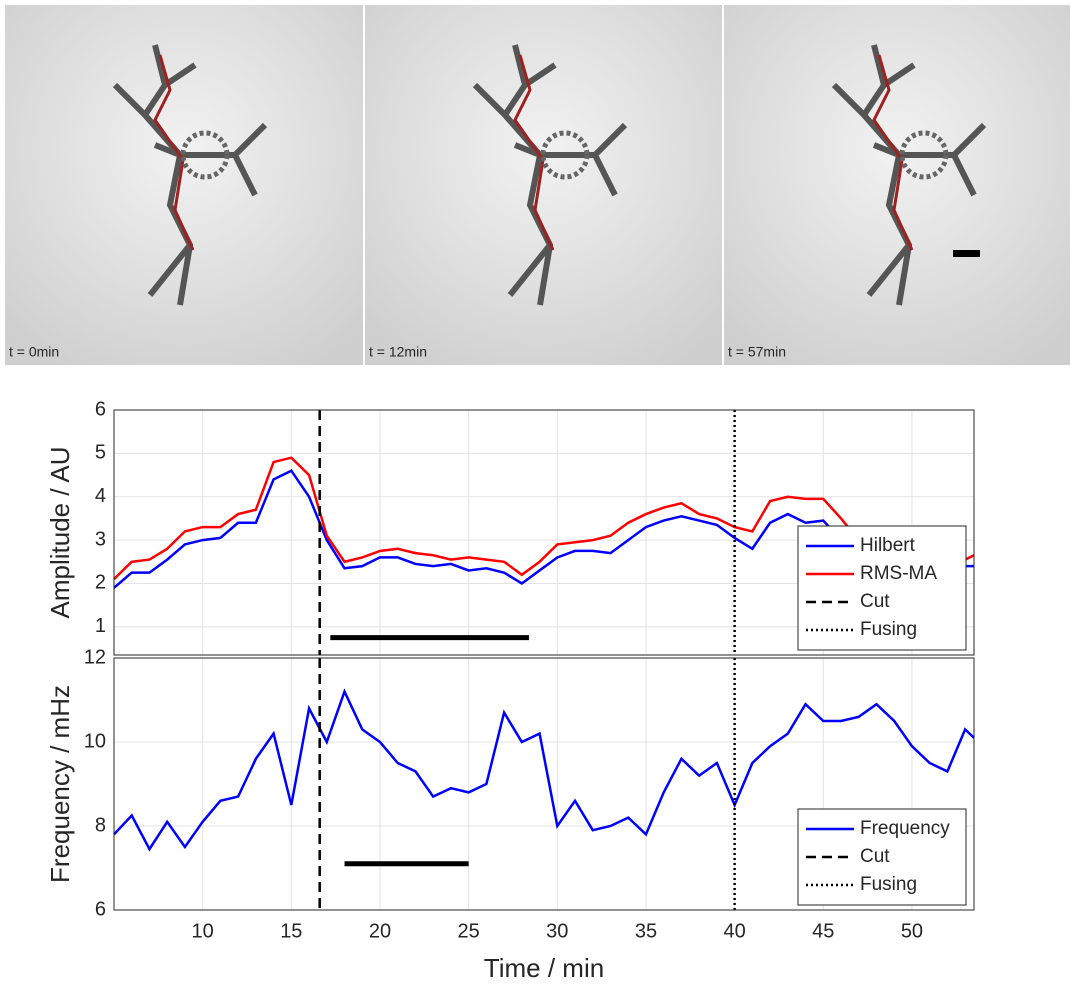  Describe the element at coordinates (100, 496) in the screenshot. I see `y-tick-label: 4` at that location.